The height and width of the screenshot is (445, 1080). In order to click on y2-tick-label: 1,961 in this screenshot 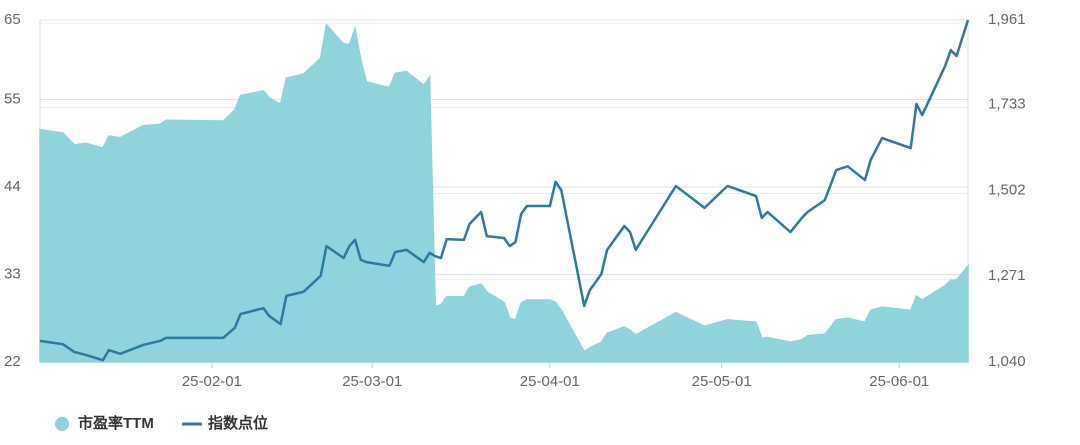, I will do `click(1007, 19)`.